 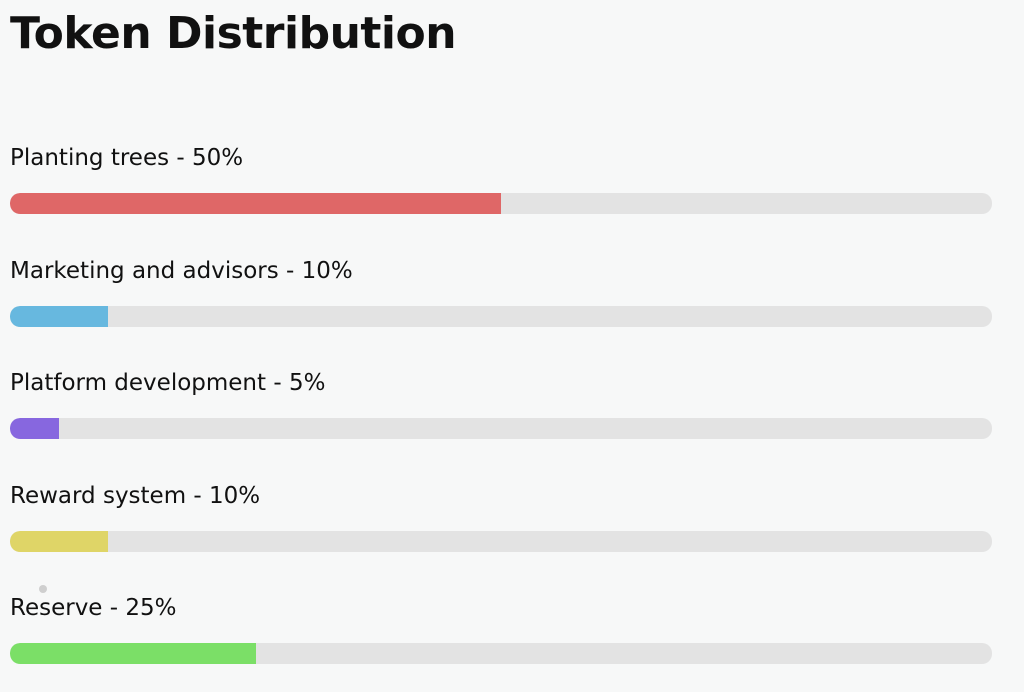 I want to click on page-title: Token Distribution, so click(x=233, y=33).